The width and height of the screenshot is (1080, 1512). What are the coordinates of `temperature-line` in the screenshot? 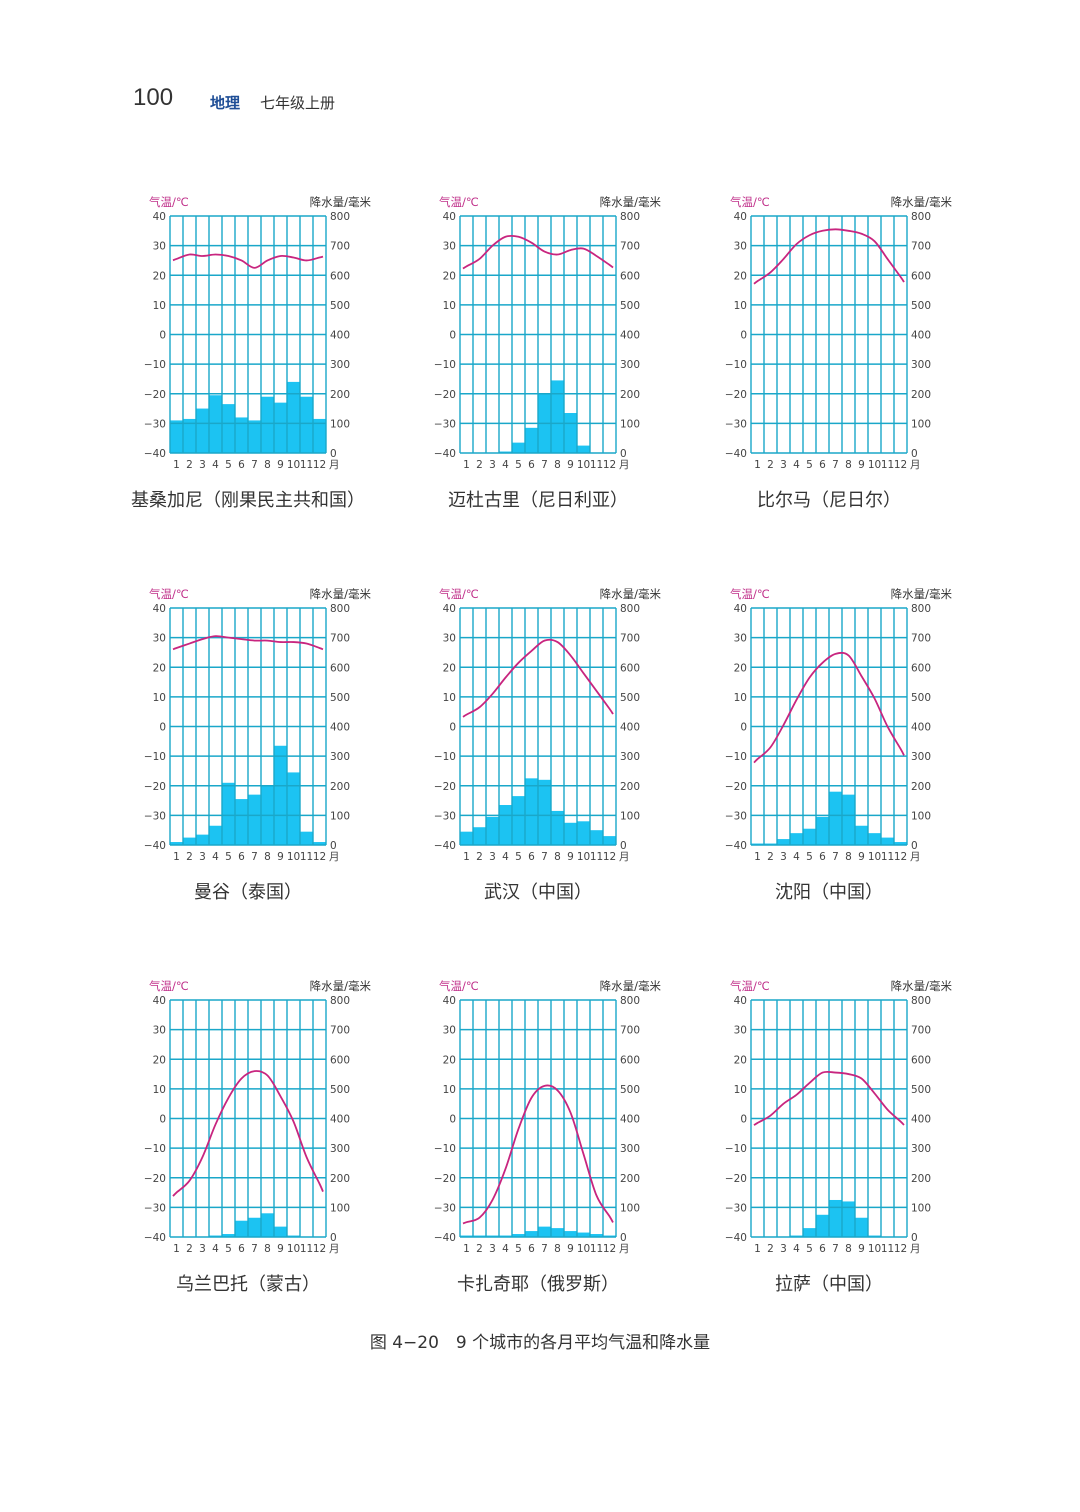 It's located at (248, 1133).